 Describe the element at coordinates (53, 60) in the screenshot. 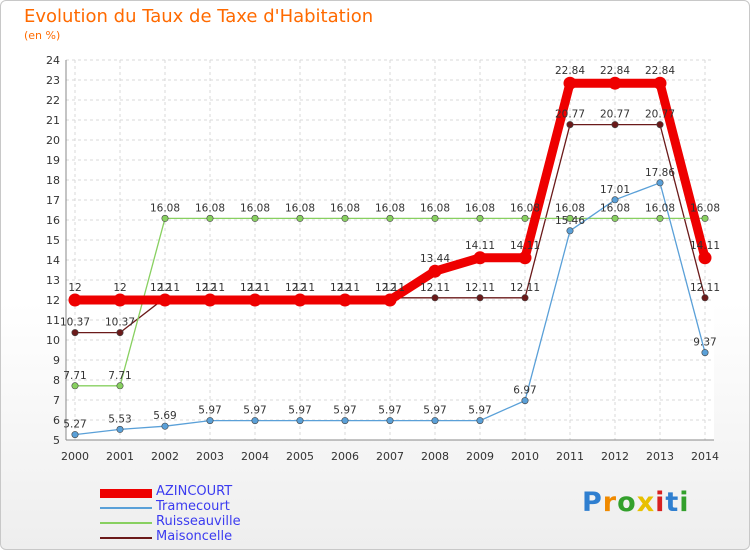

I see `y-tick-label: 24` at that location.